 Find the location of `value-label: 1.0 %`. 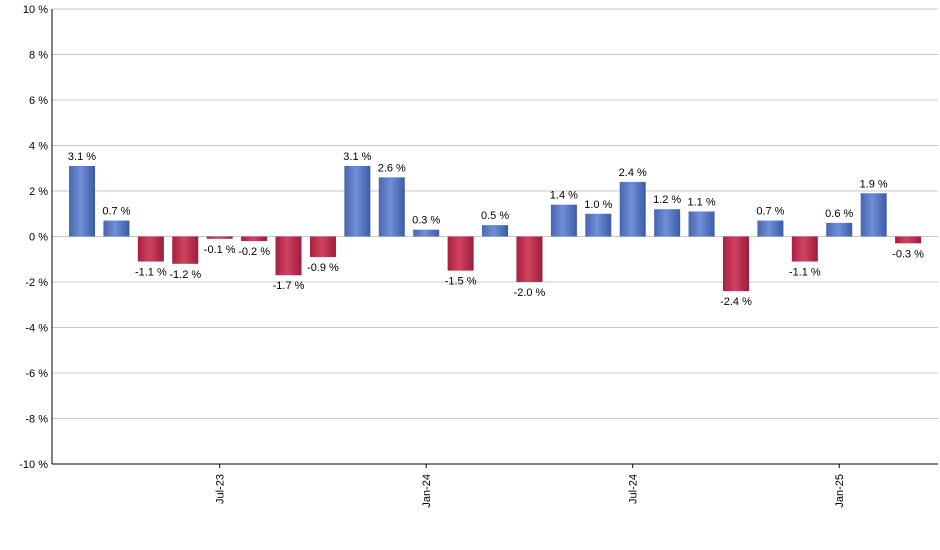

value-label: 1.0 % is located at coordinates (598, 205).